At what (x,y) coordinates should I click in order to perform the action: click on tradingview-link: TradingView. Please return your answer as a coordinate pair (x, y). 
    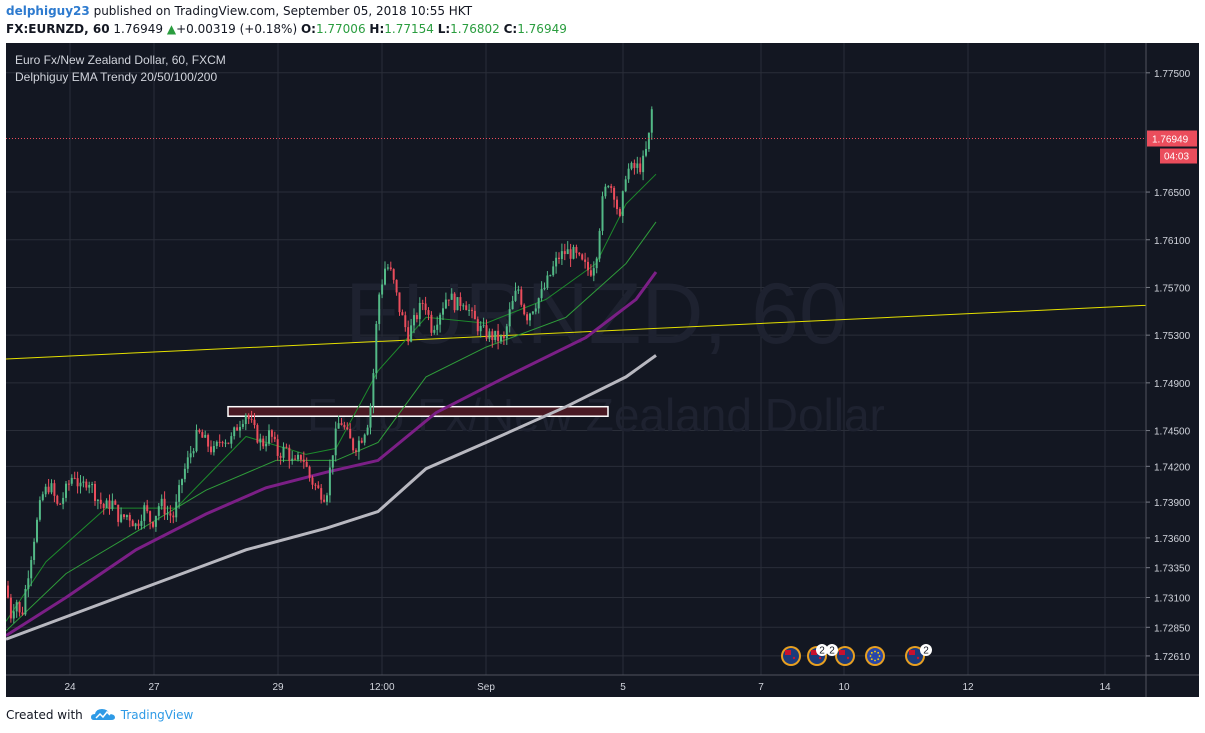
    Looking at the image, I should click on (157, 715).